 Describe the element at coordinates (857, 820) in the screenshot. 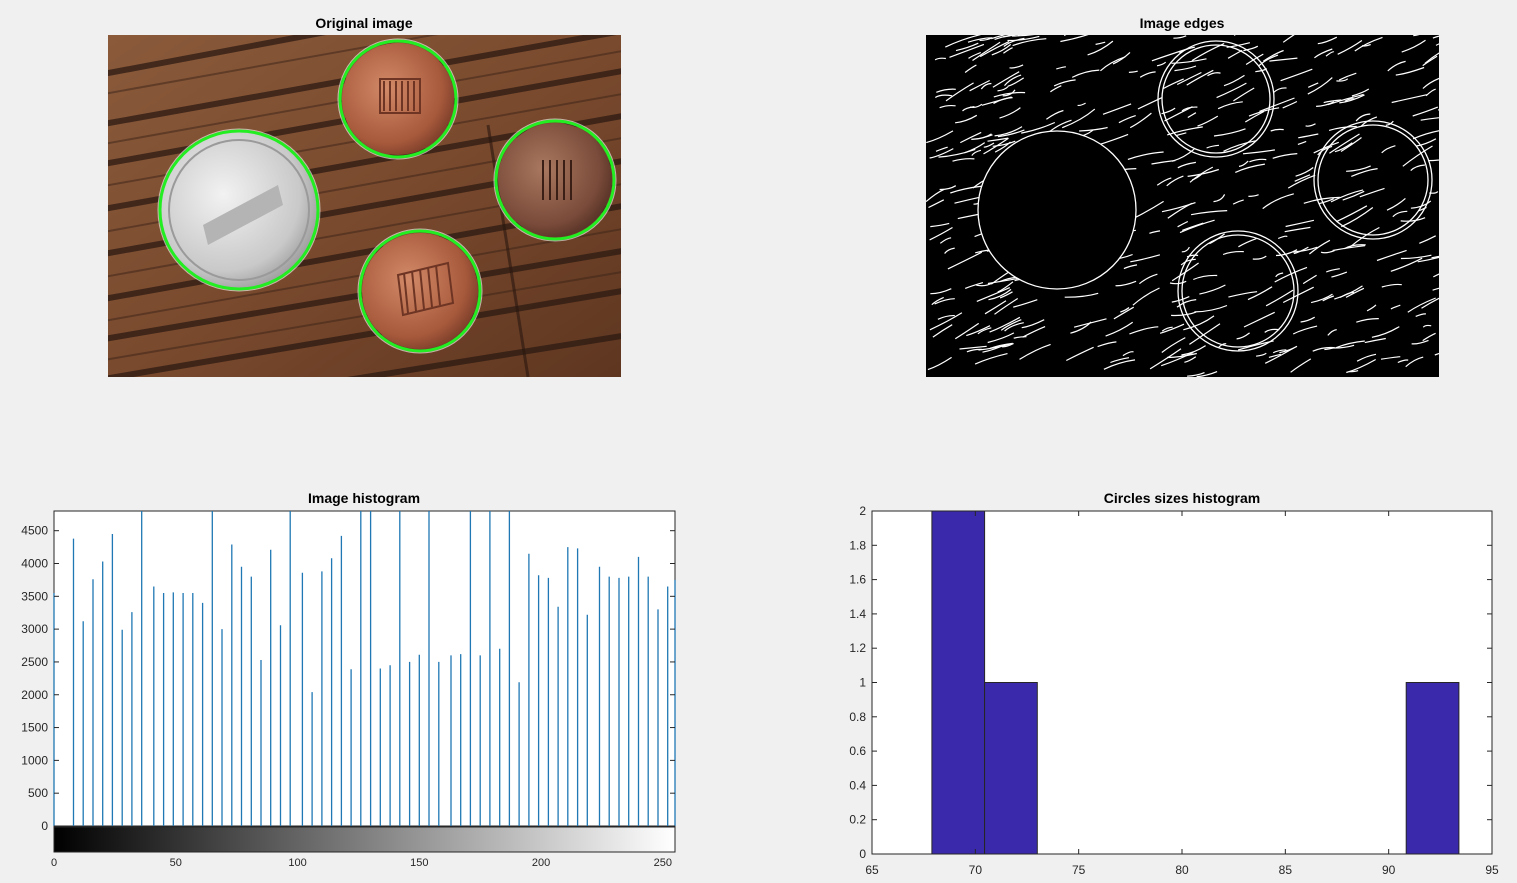

I see `y-tick-label: 0.2` at that location.